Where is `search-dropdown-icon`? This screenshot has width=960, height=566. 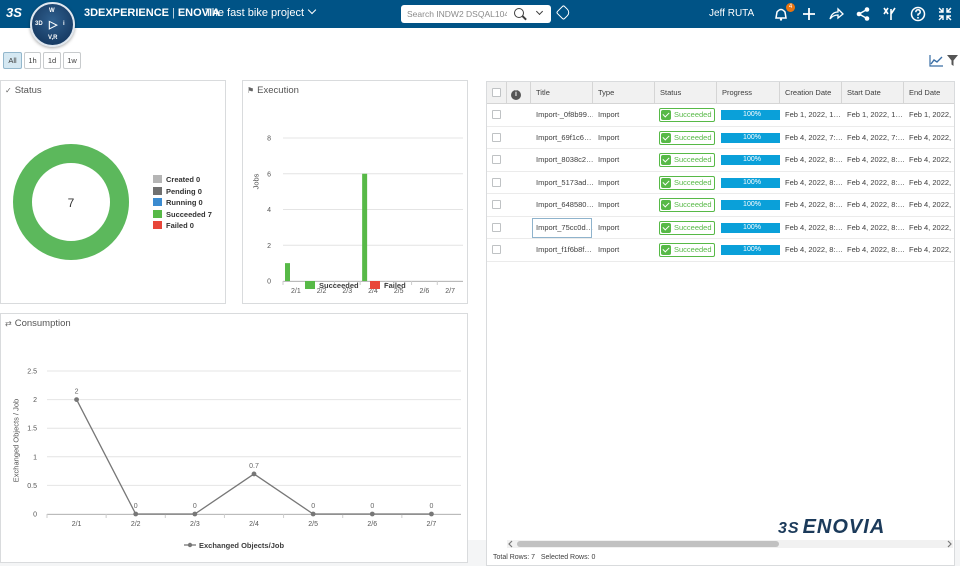 search-dropdown-icon is located at coordinates (539, 11).